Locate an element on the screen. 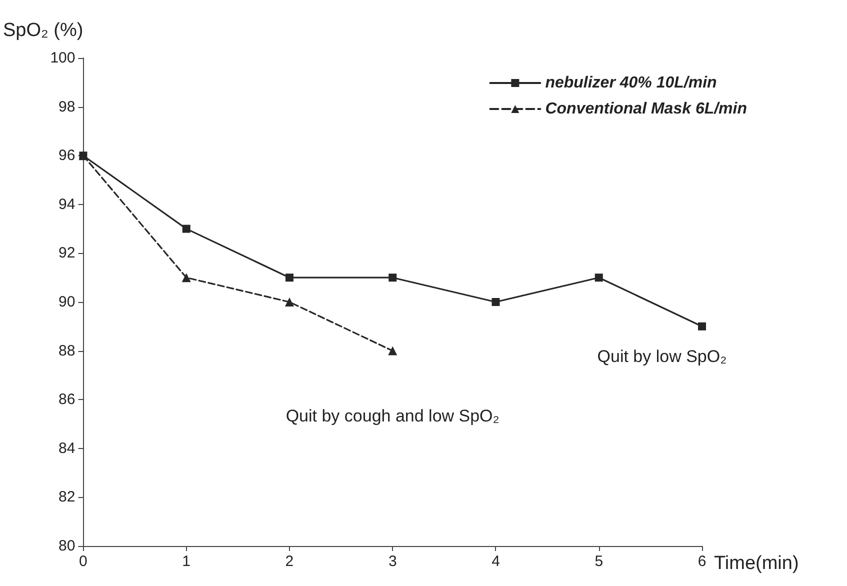 Image resolution: width=847 pixels, height=586 pixels. x-tick-label: 3 is located at coordinates (392, 561).